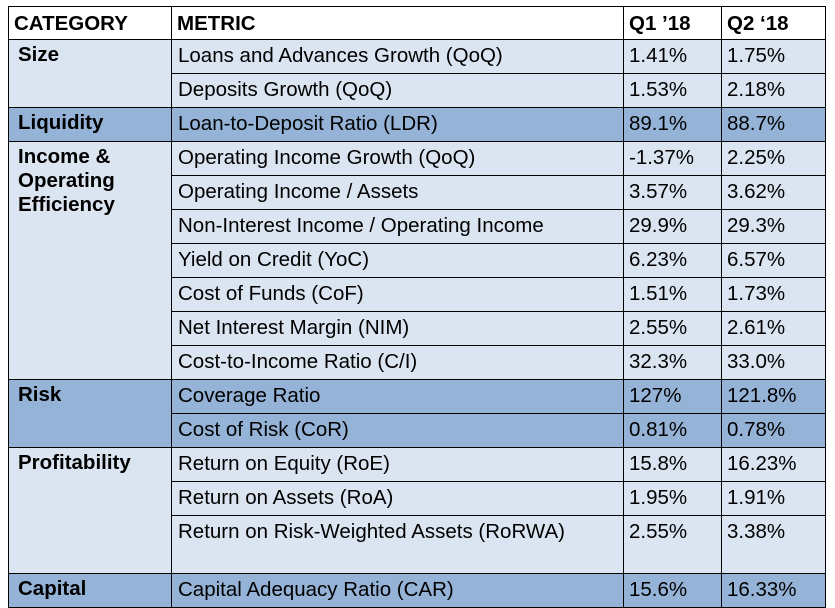 This screenshot has height=608, width=835. What do you see at coordinates (397, 430) in the screenshot?
I see `metric-cell: Cost of Risk (CoR)` at bounding box center [397, 430].